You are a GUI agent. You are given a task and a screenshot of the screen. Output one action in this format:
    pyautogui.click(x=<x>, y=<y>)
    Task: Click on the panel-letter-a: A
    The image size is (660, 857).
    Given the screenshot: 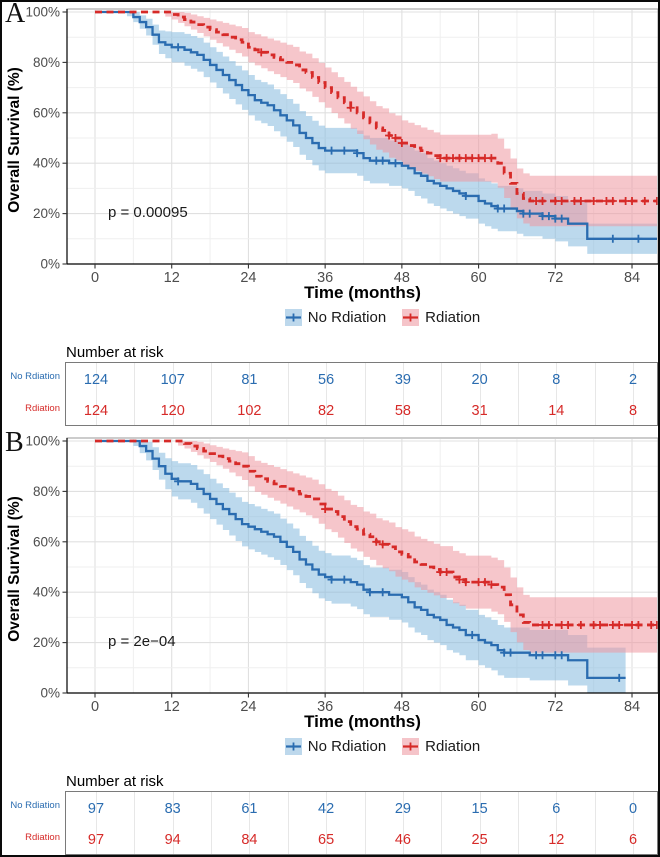 What is the action you would take?
    pyautogui.click(x=15, y=14)
    